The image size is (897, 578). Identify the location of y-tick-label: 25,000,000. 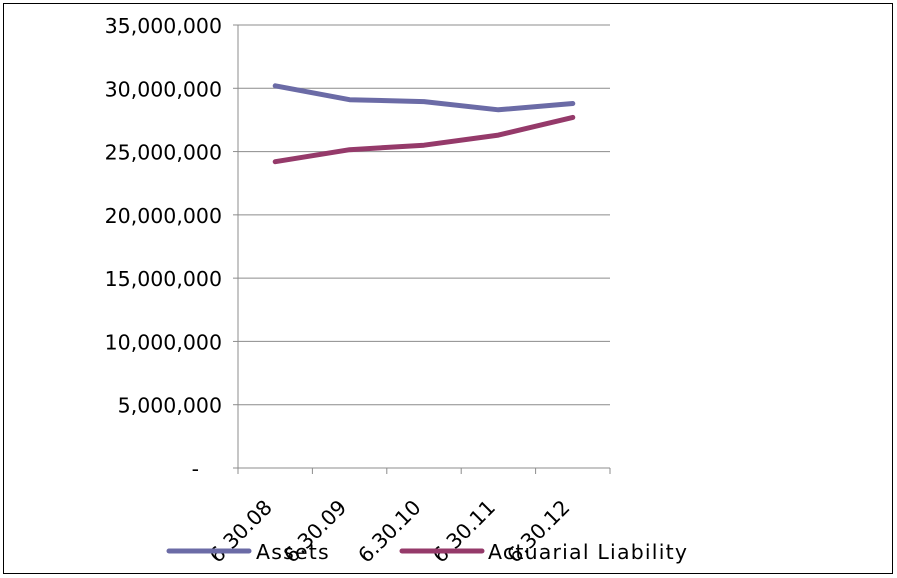
(163, 153).